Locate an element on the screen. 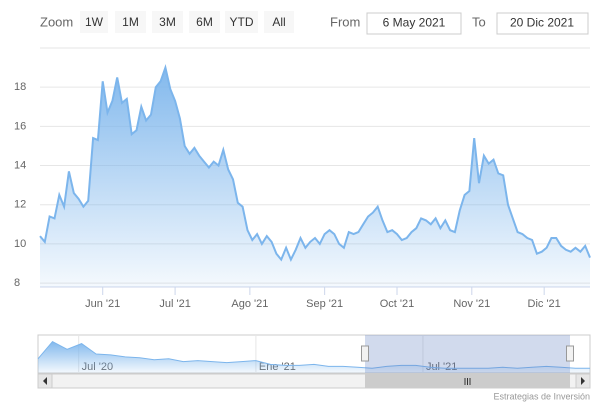 The image size is (602, 411). zoom-button-label: 1M is located at coordinates (130, 22).